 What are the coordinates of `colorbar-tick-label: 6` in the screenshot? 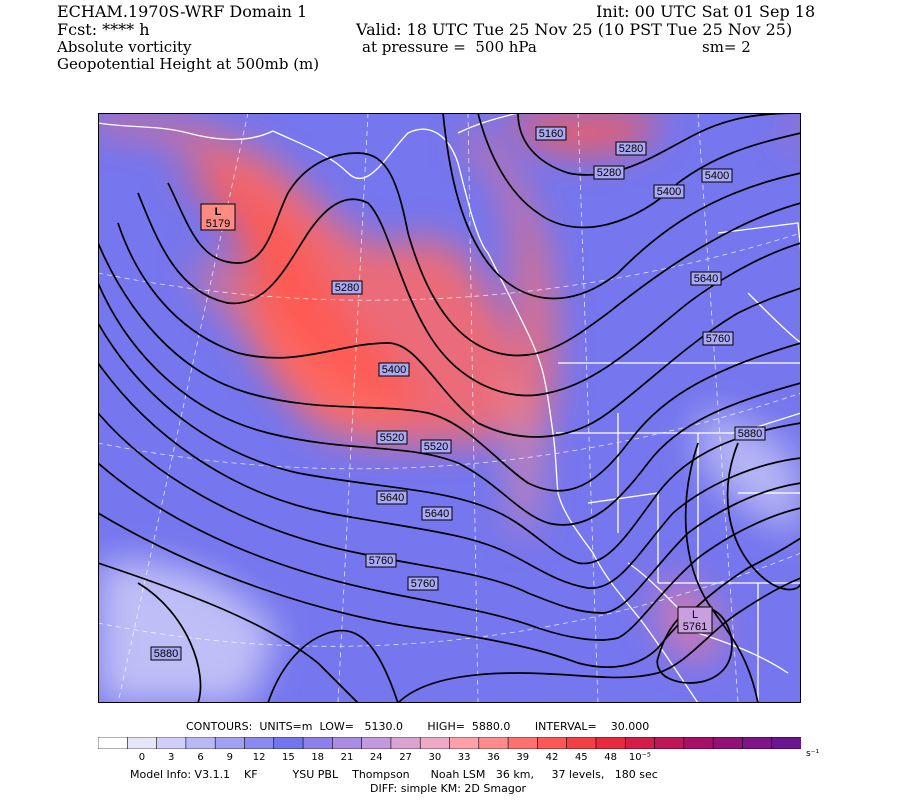 It's located at (200, 757).